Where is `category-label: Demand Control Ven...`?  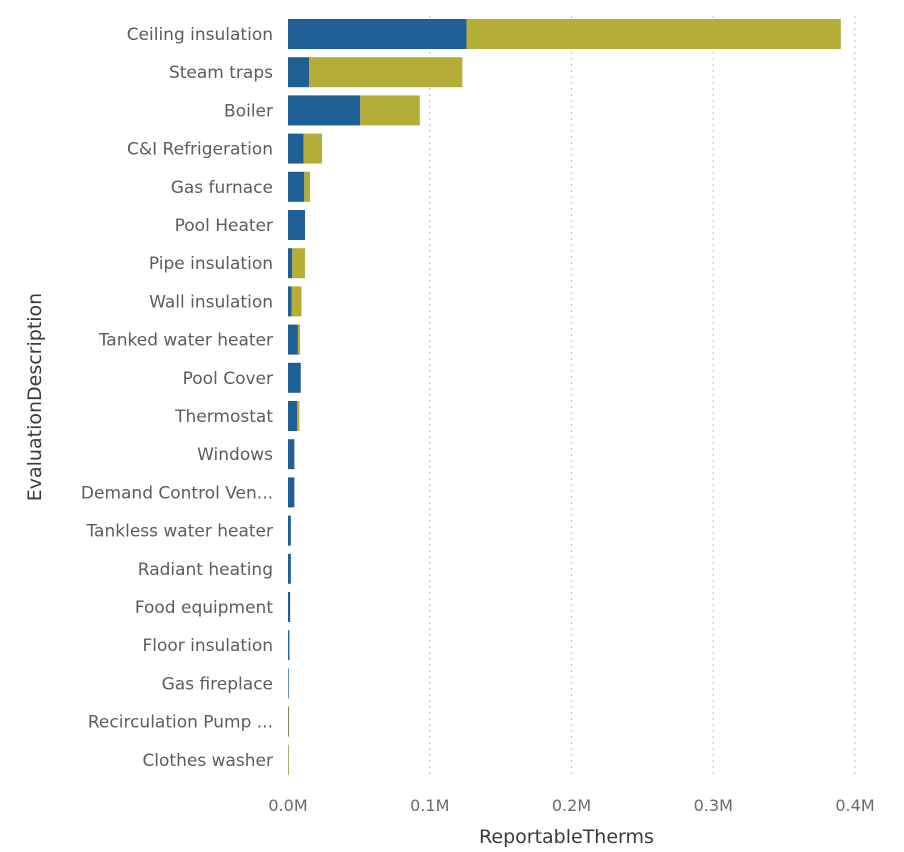
category-label: Demand Control Ven... is located at coordinates (177, 493).